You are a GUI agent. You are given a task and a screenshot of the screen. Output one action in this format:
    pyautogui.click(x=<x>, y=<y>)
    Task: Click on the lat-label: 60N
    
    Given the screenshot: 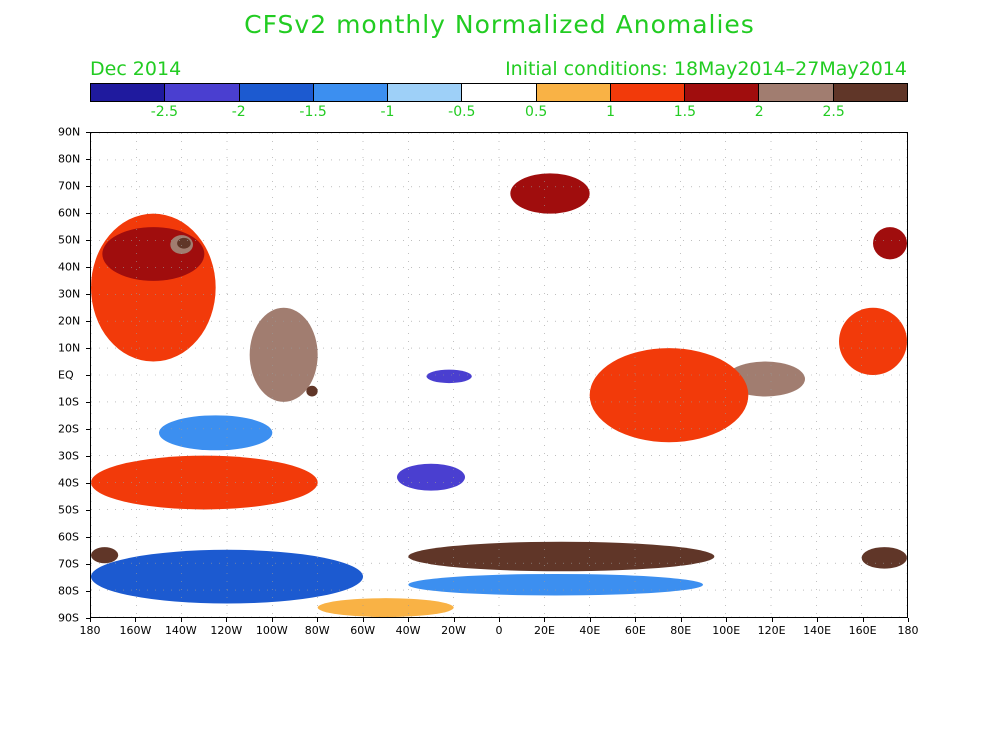 What is the action you would take?
    pyautogui.click(x=69, y=213)
    